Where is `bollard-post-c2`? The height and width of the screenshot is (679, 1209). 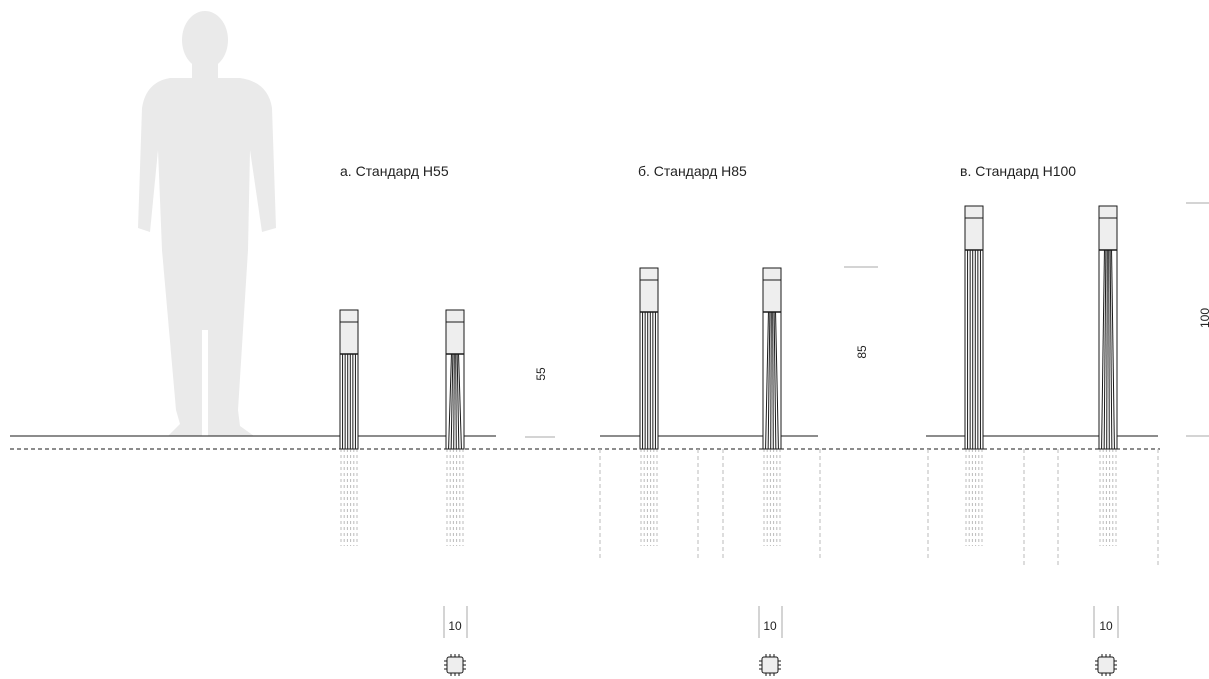
bollard-post-c2 is located at coordinates (1108, 375).